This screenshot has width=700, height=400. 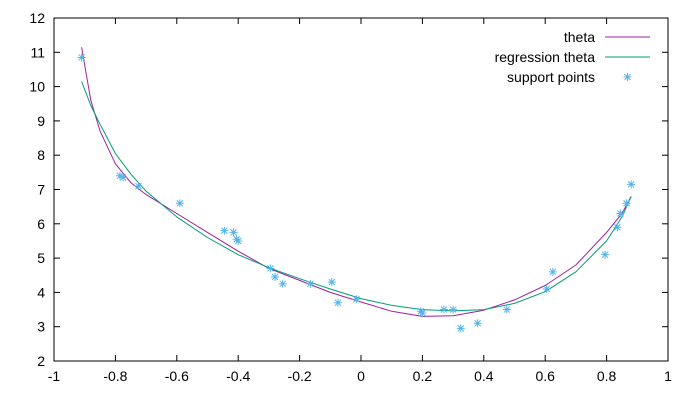 What do you see at coordinates (300, 376) in the screenshot?
I see `x-tick-label: -0.2` at bounding box center [300, 376].